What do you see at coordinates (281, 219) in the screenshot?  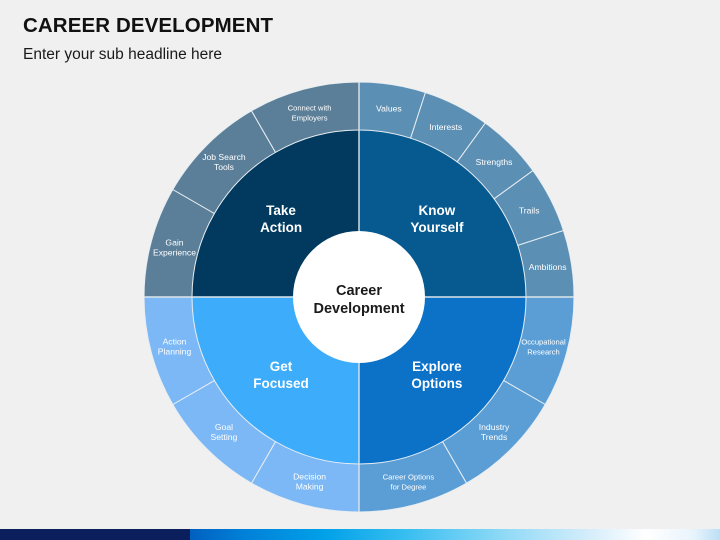 I see `quadrant-label-take-action: Take Action` at bounding box center [281, 219].